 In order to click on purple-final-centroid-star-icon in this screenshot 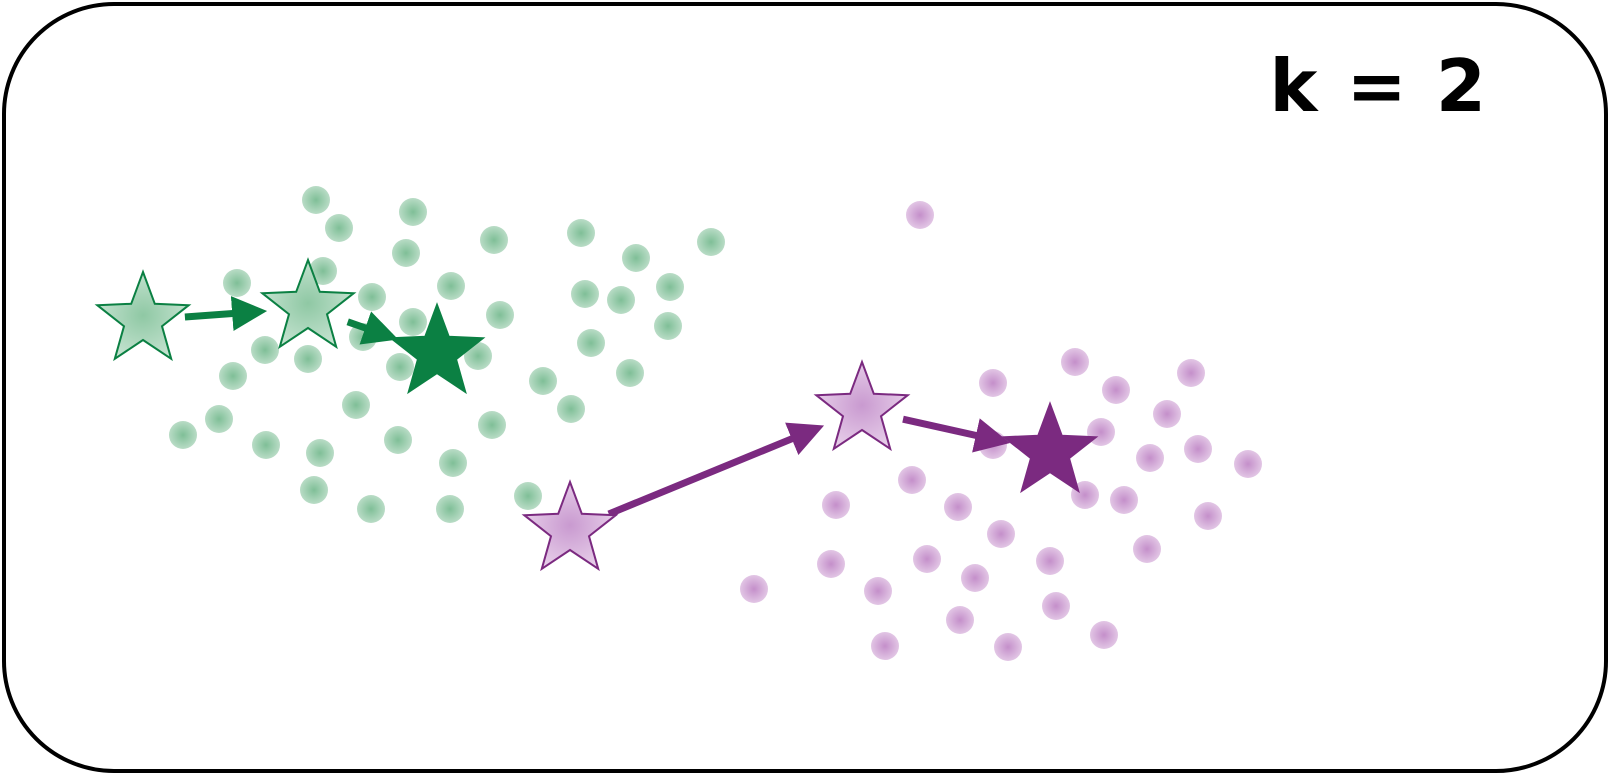, I will do `click(1050, 447)`.